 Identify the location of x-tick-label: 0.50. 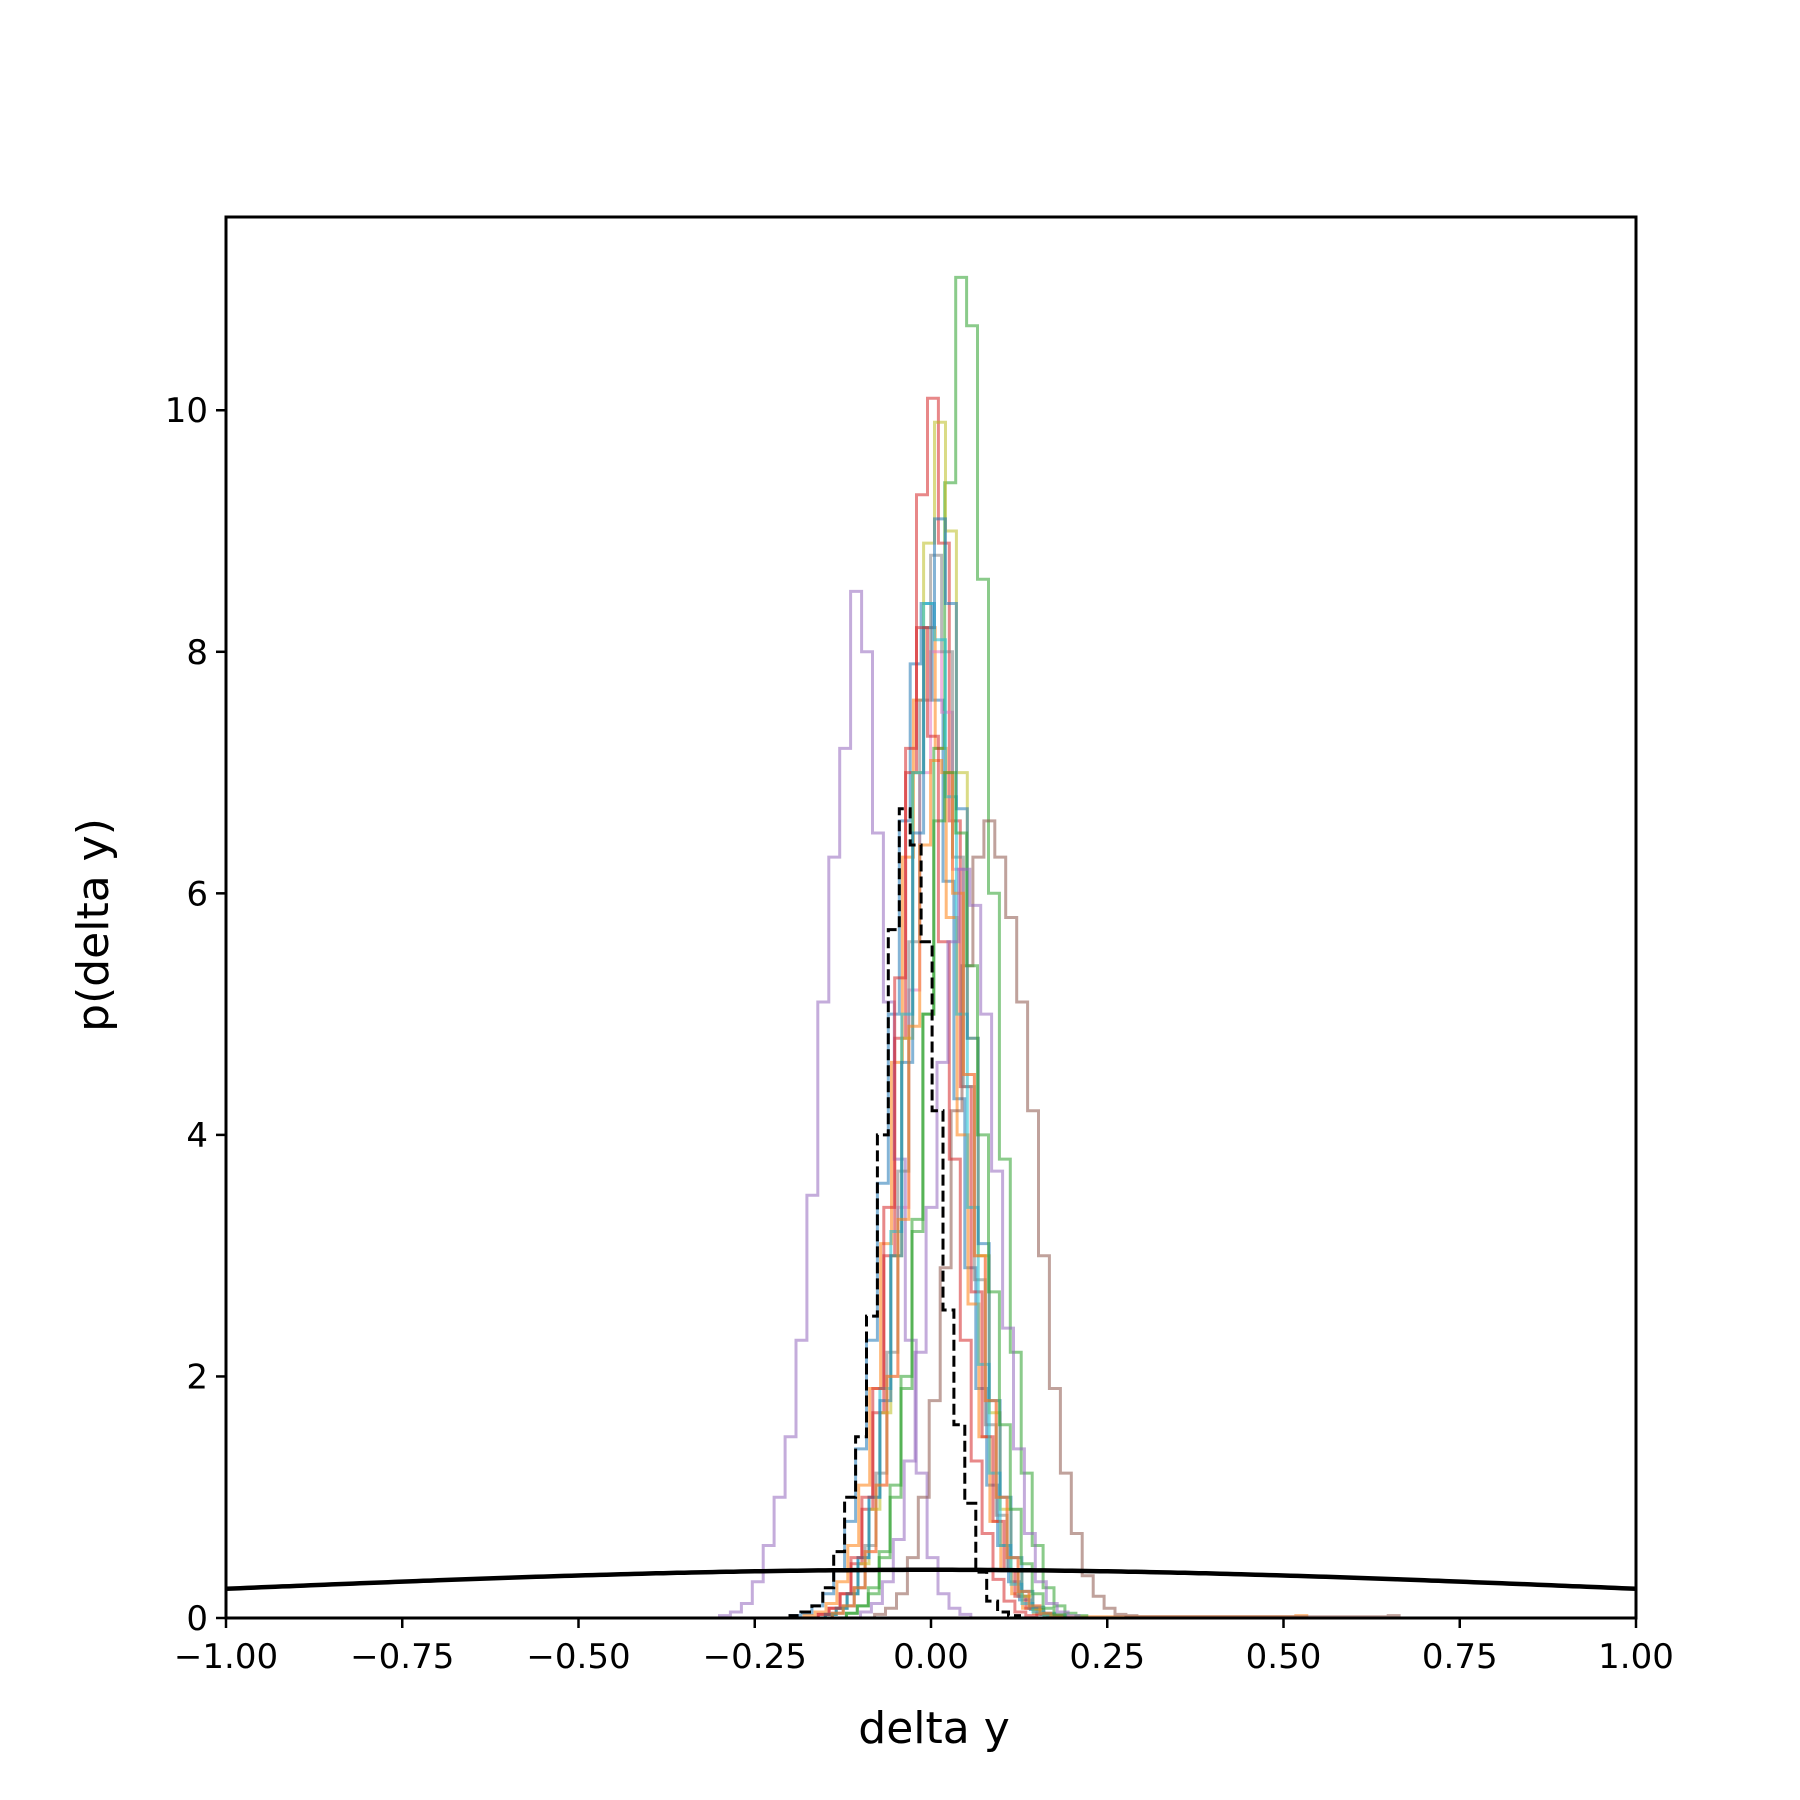
(1284, 1657).